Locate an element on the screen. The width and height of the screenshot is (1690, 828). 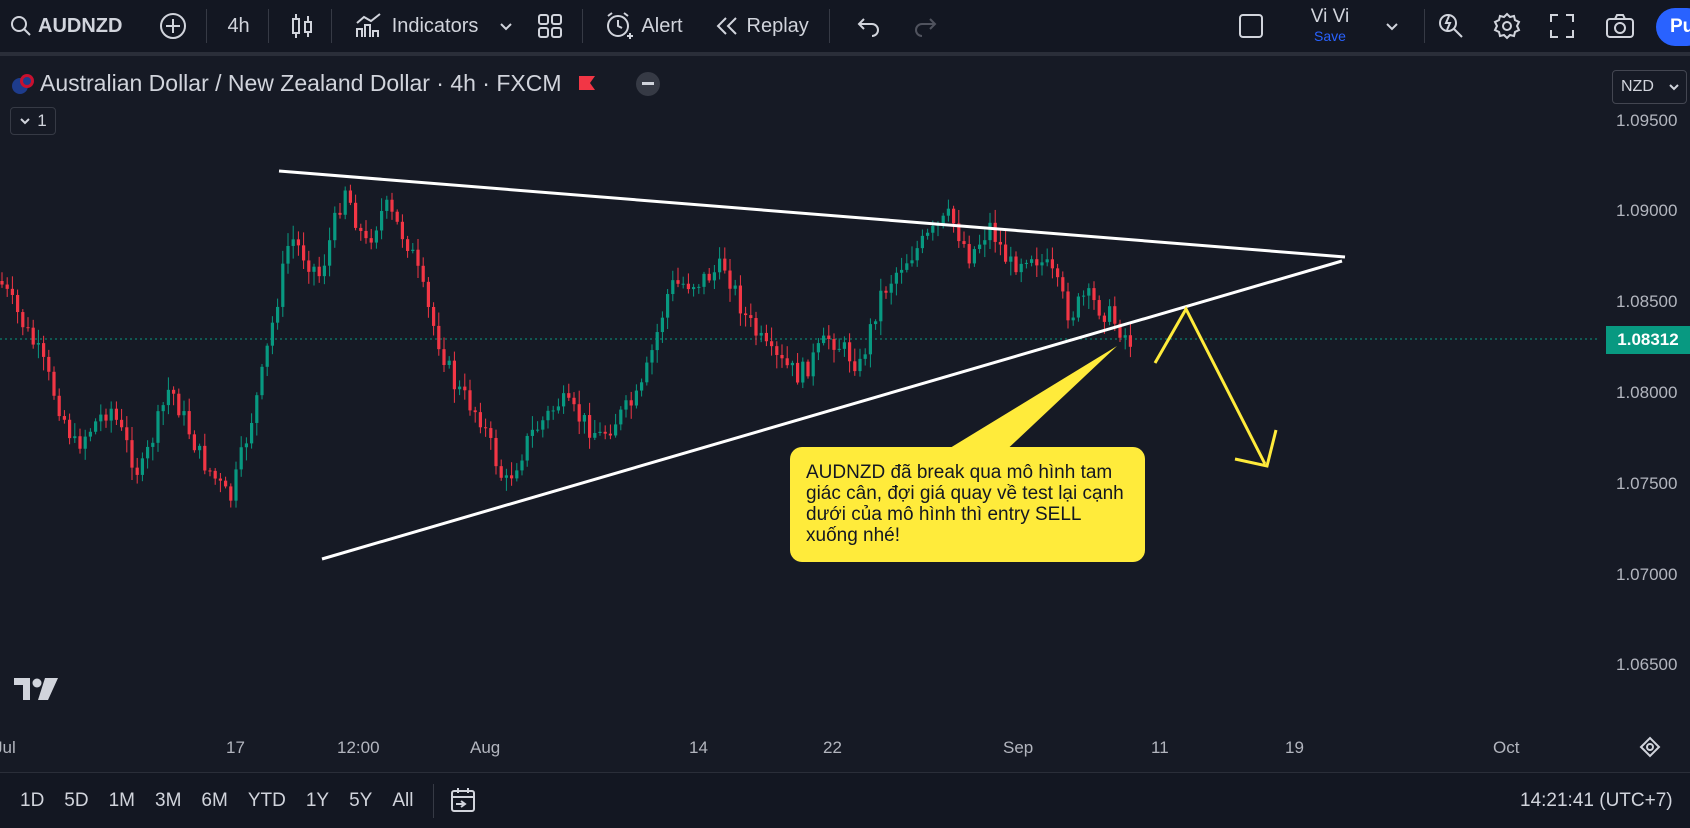
range-button-5y: 5Y is located at coordinates (361, 800).